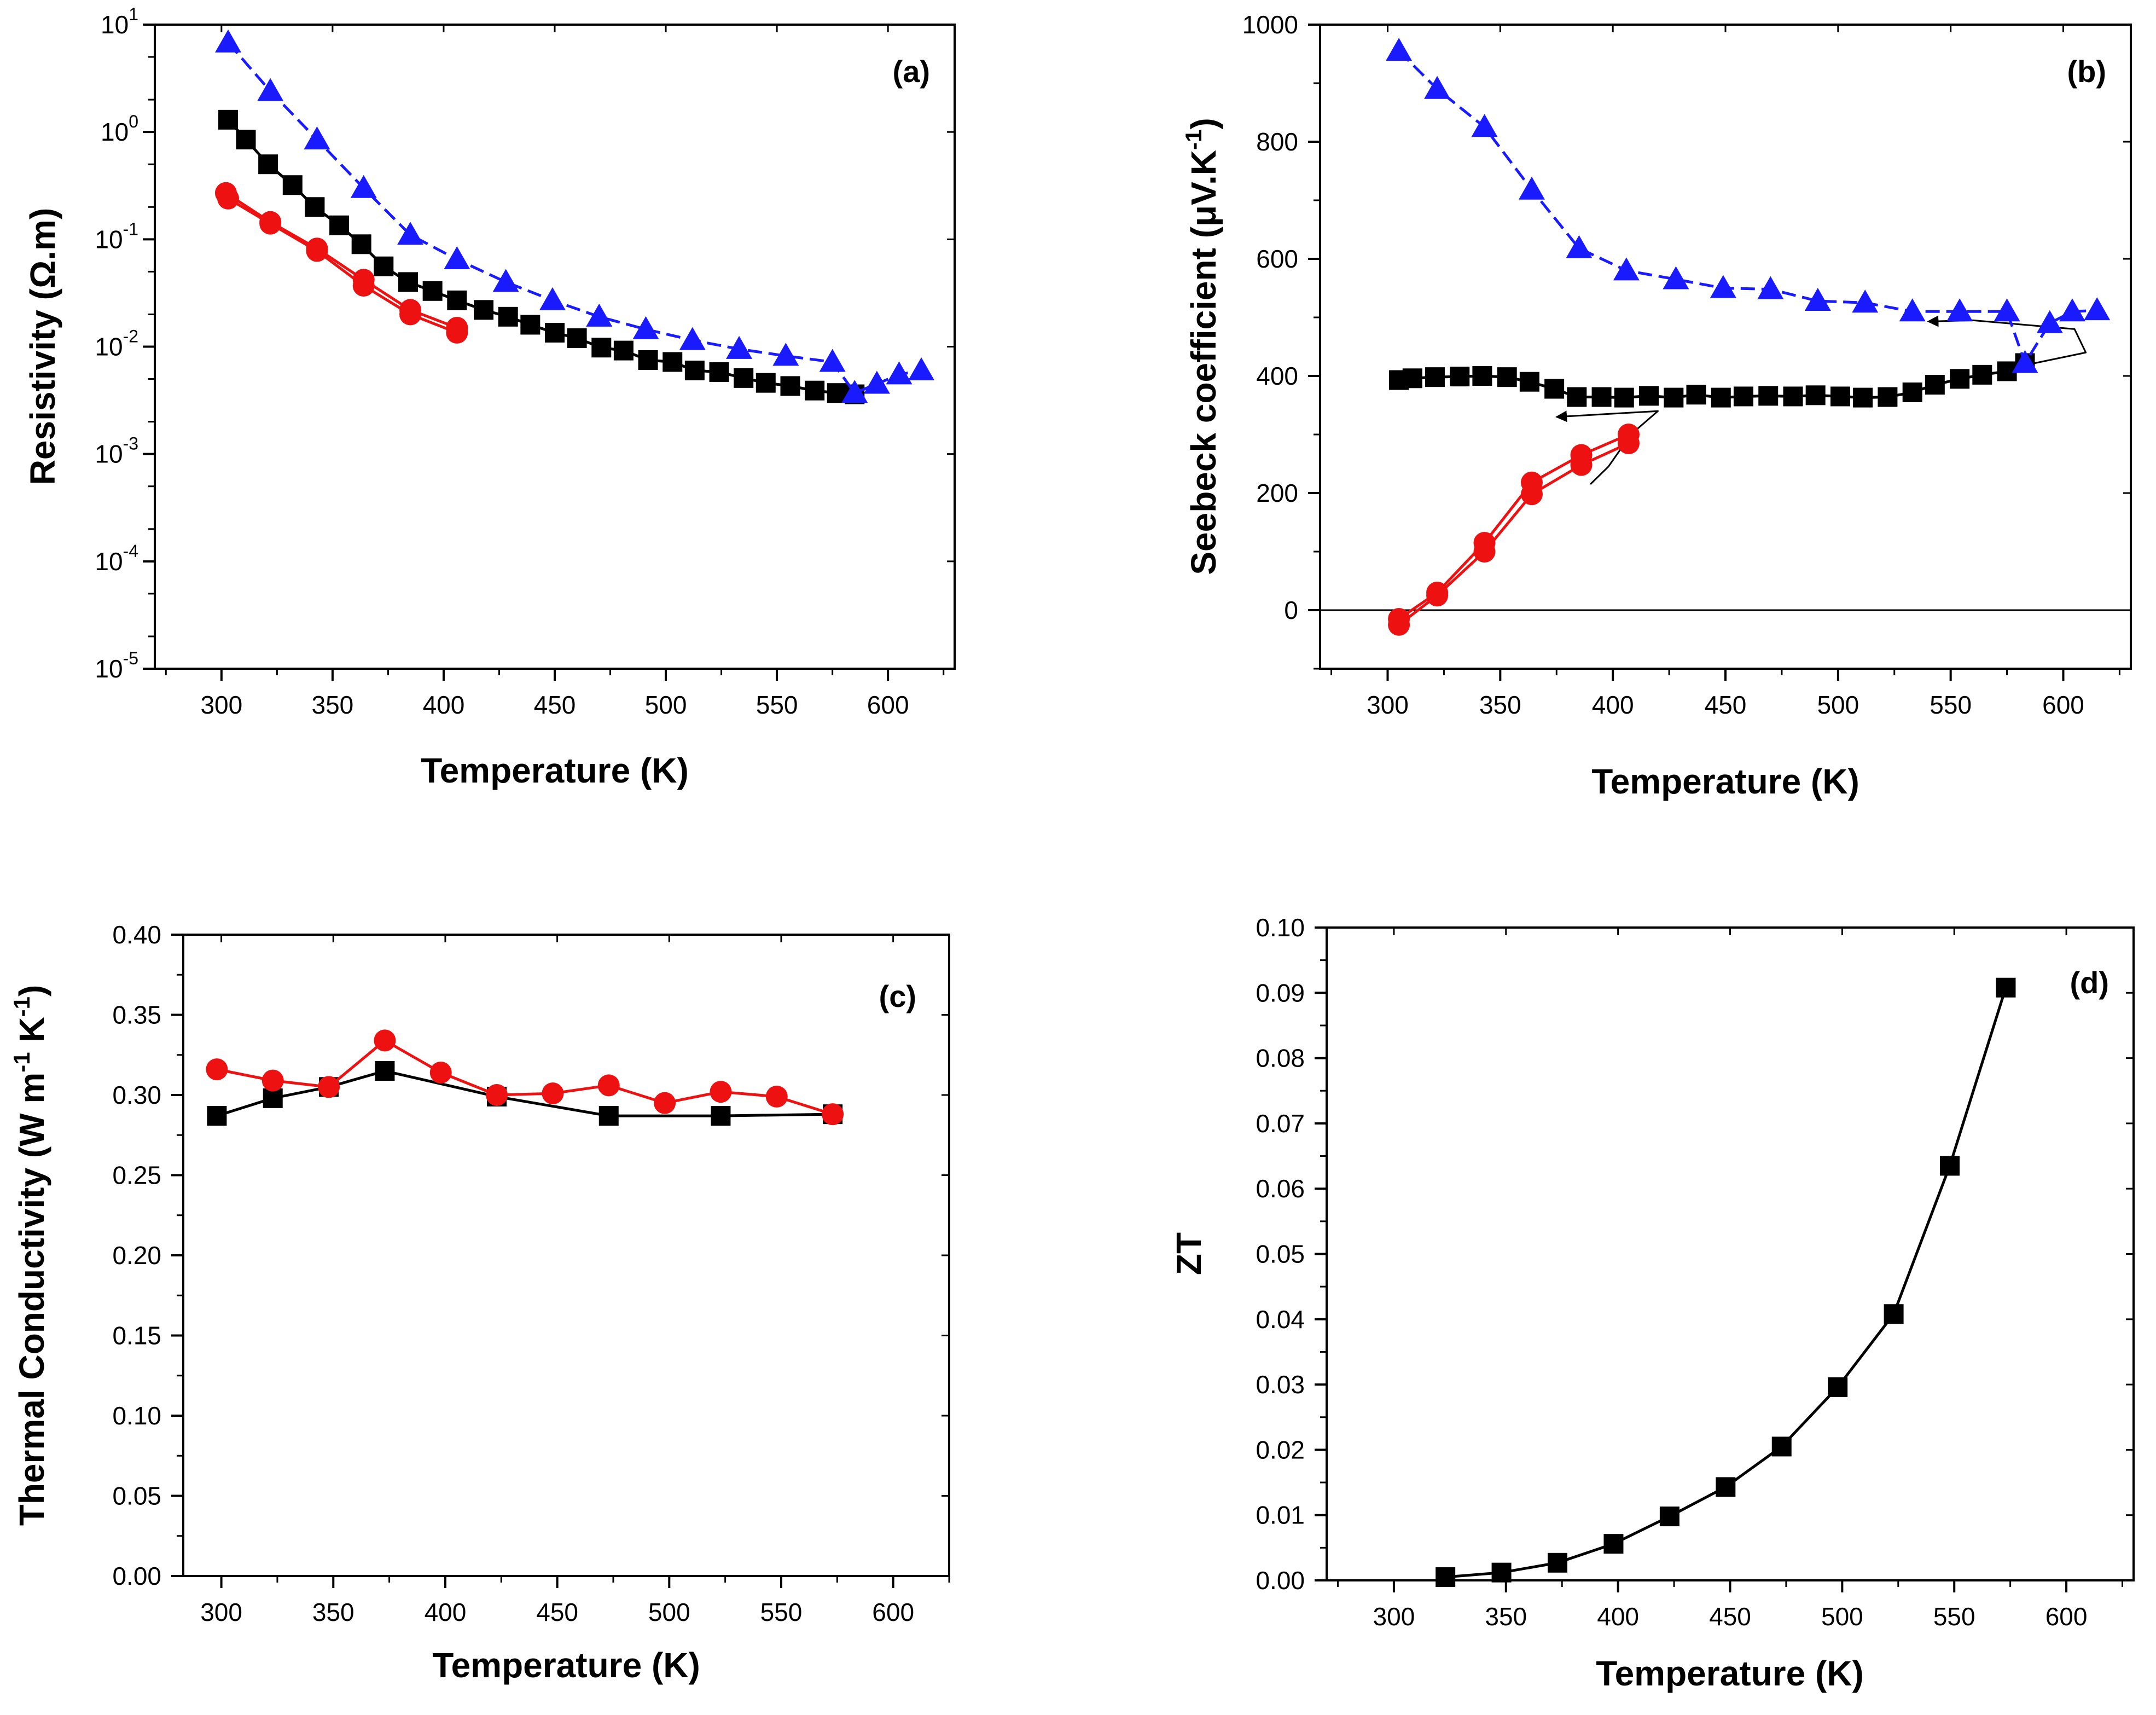 This screenshot has height=1715, width=2156. What do you see at coordinates (1277, 376) in the screenshot?
I see `y-tick-label: 400` at bounding box center [1277, 376].